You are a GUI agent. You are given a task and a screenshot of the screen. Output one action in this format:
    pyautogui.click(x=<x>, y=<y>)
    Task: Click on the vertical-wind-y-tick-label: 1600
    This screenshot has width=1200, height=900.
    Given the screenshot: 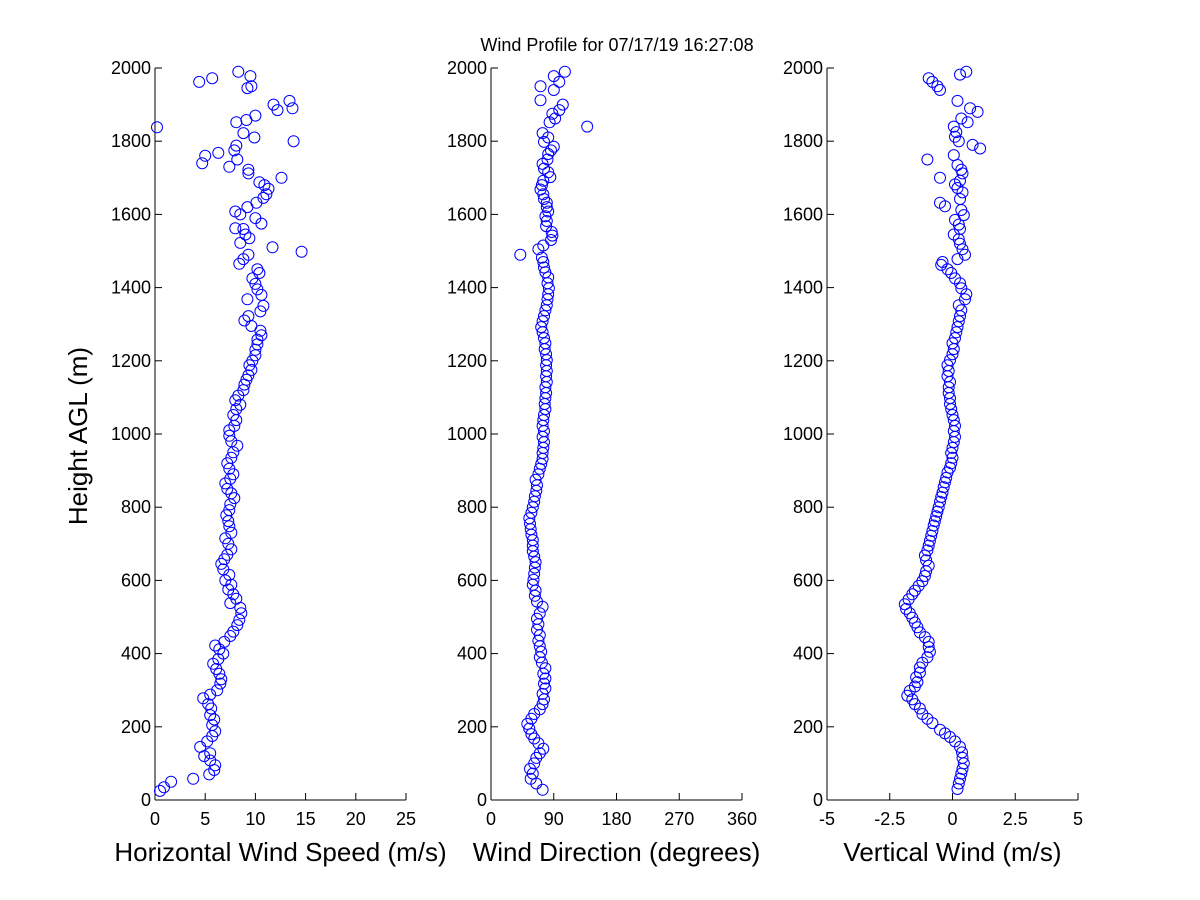 What is the action you would take?
    pyautogui.click(x=803, y=214)
    